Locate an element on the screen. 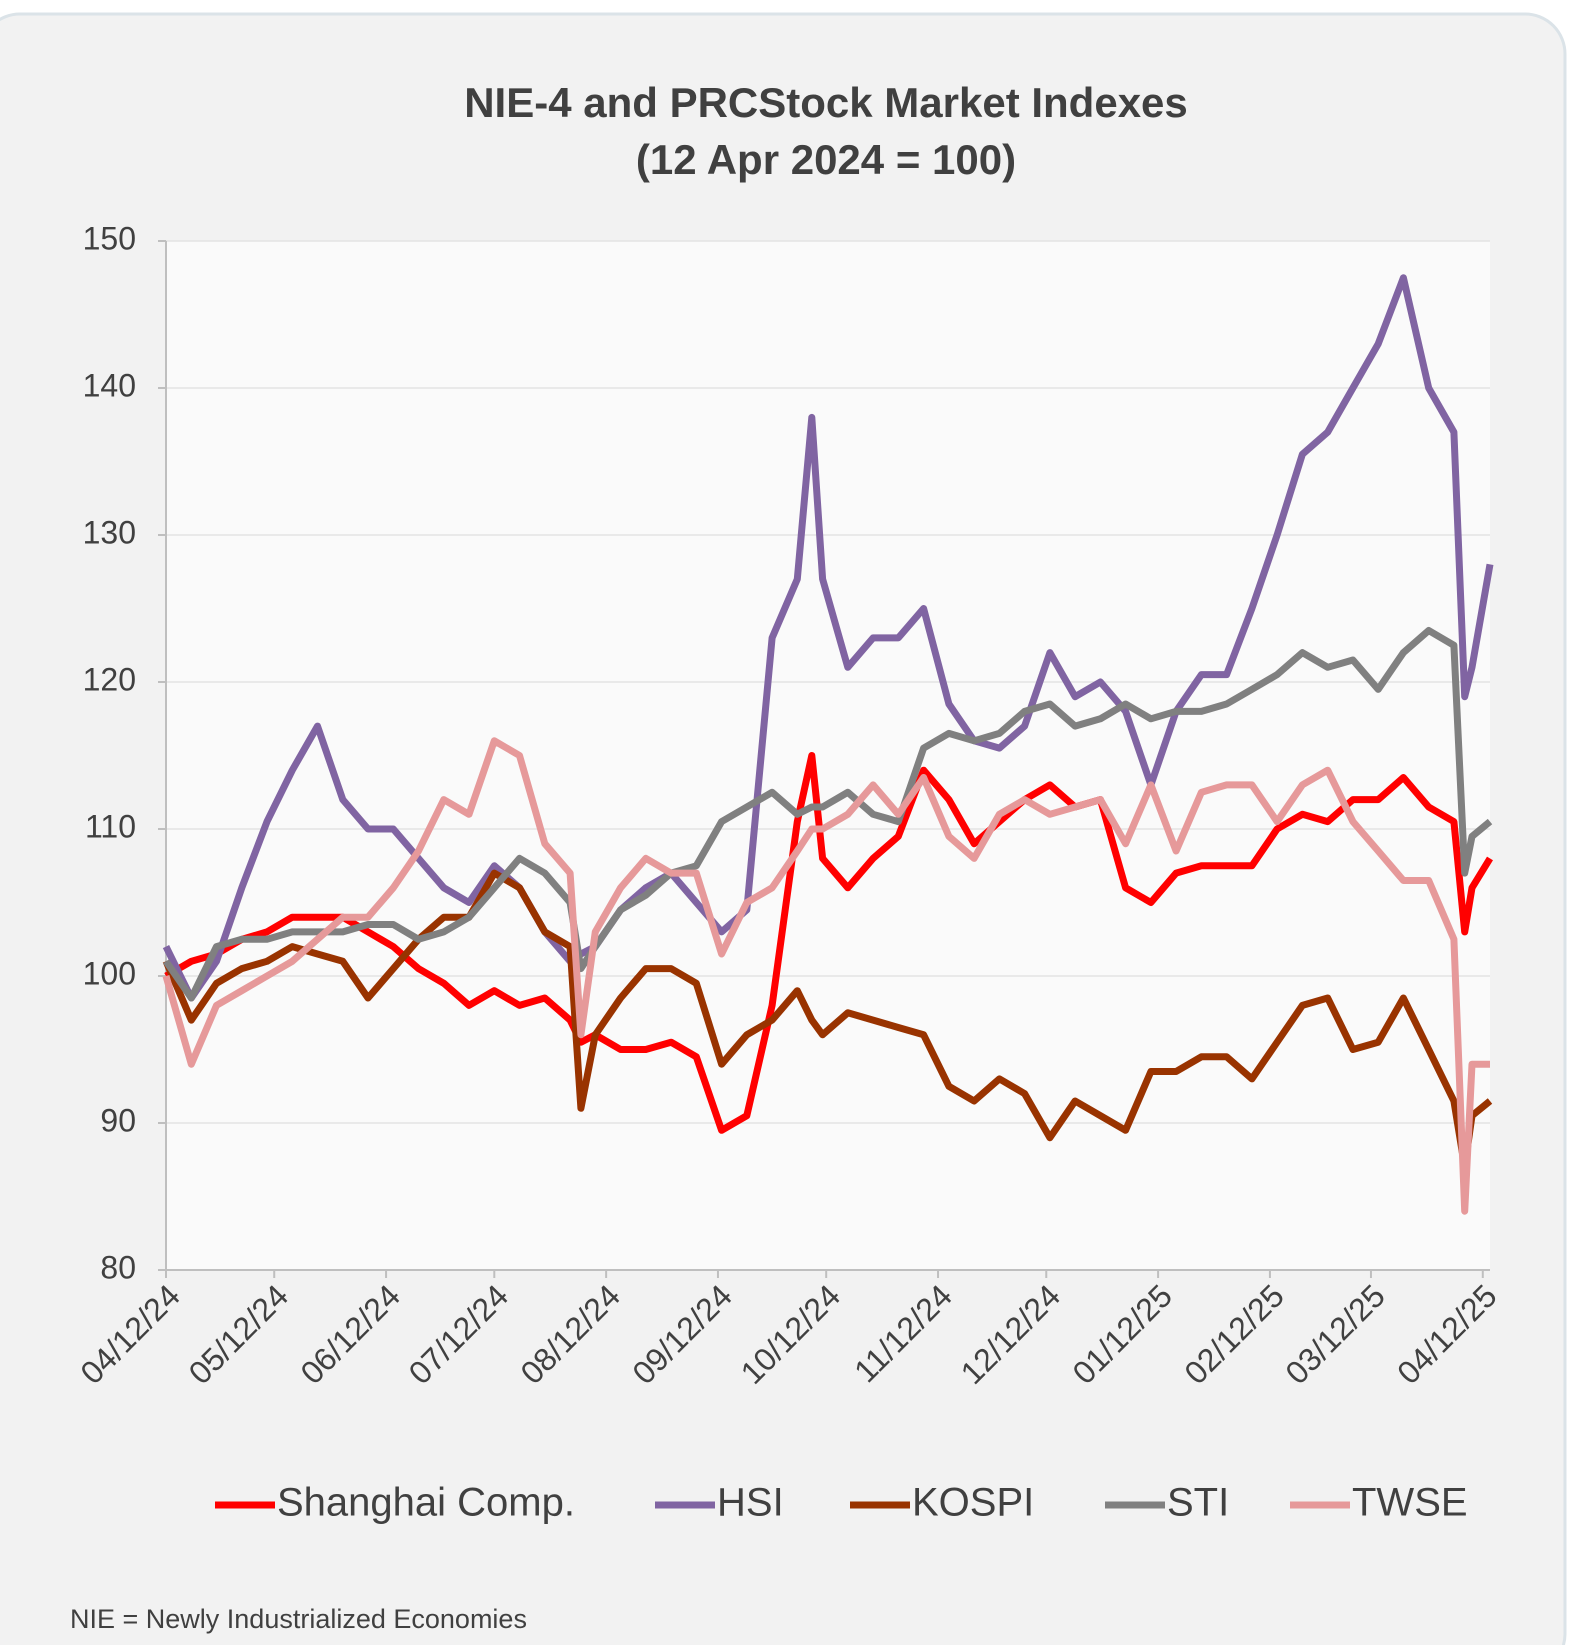 This screenshot has height=1645, width=1595. legend-label: STI is located at coordinates (1198, 1503).